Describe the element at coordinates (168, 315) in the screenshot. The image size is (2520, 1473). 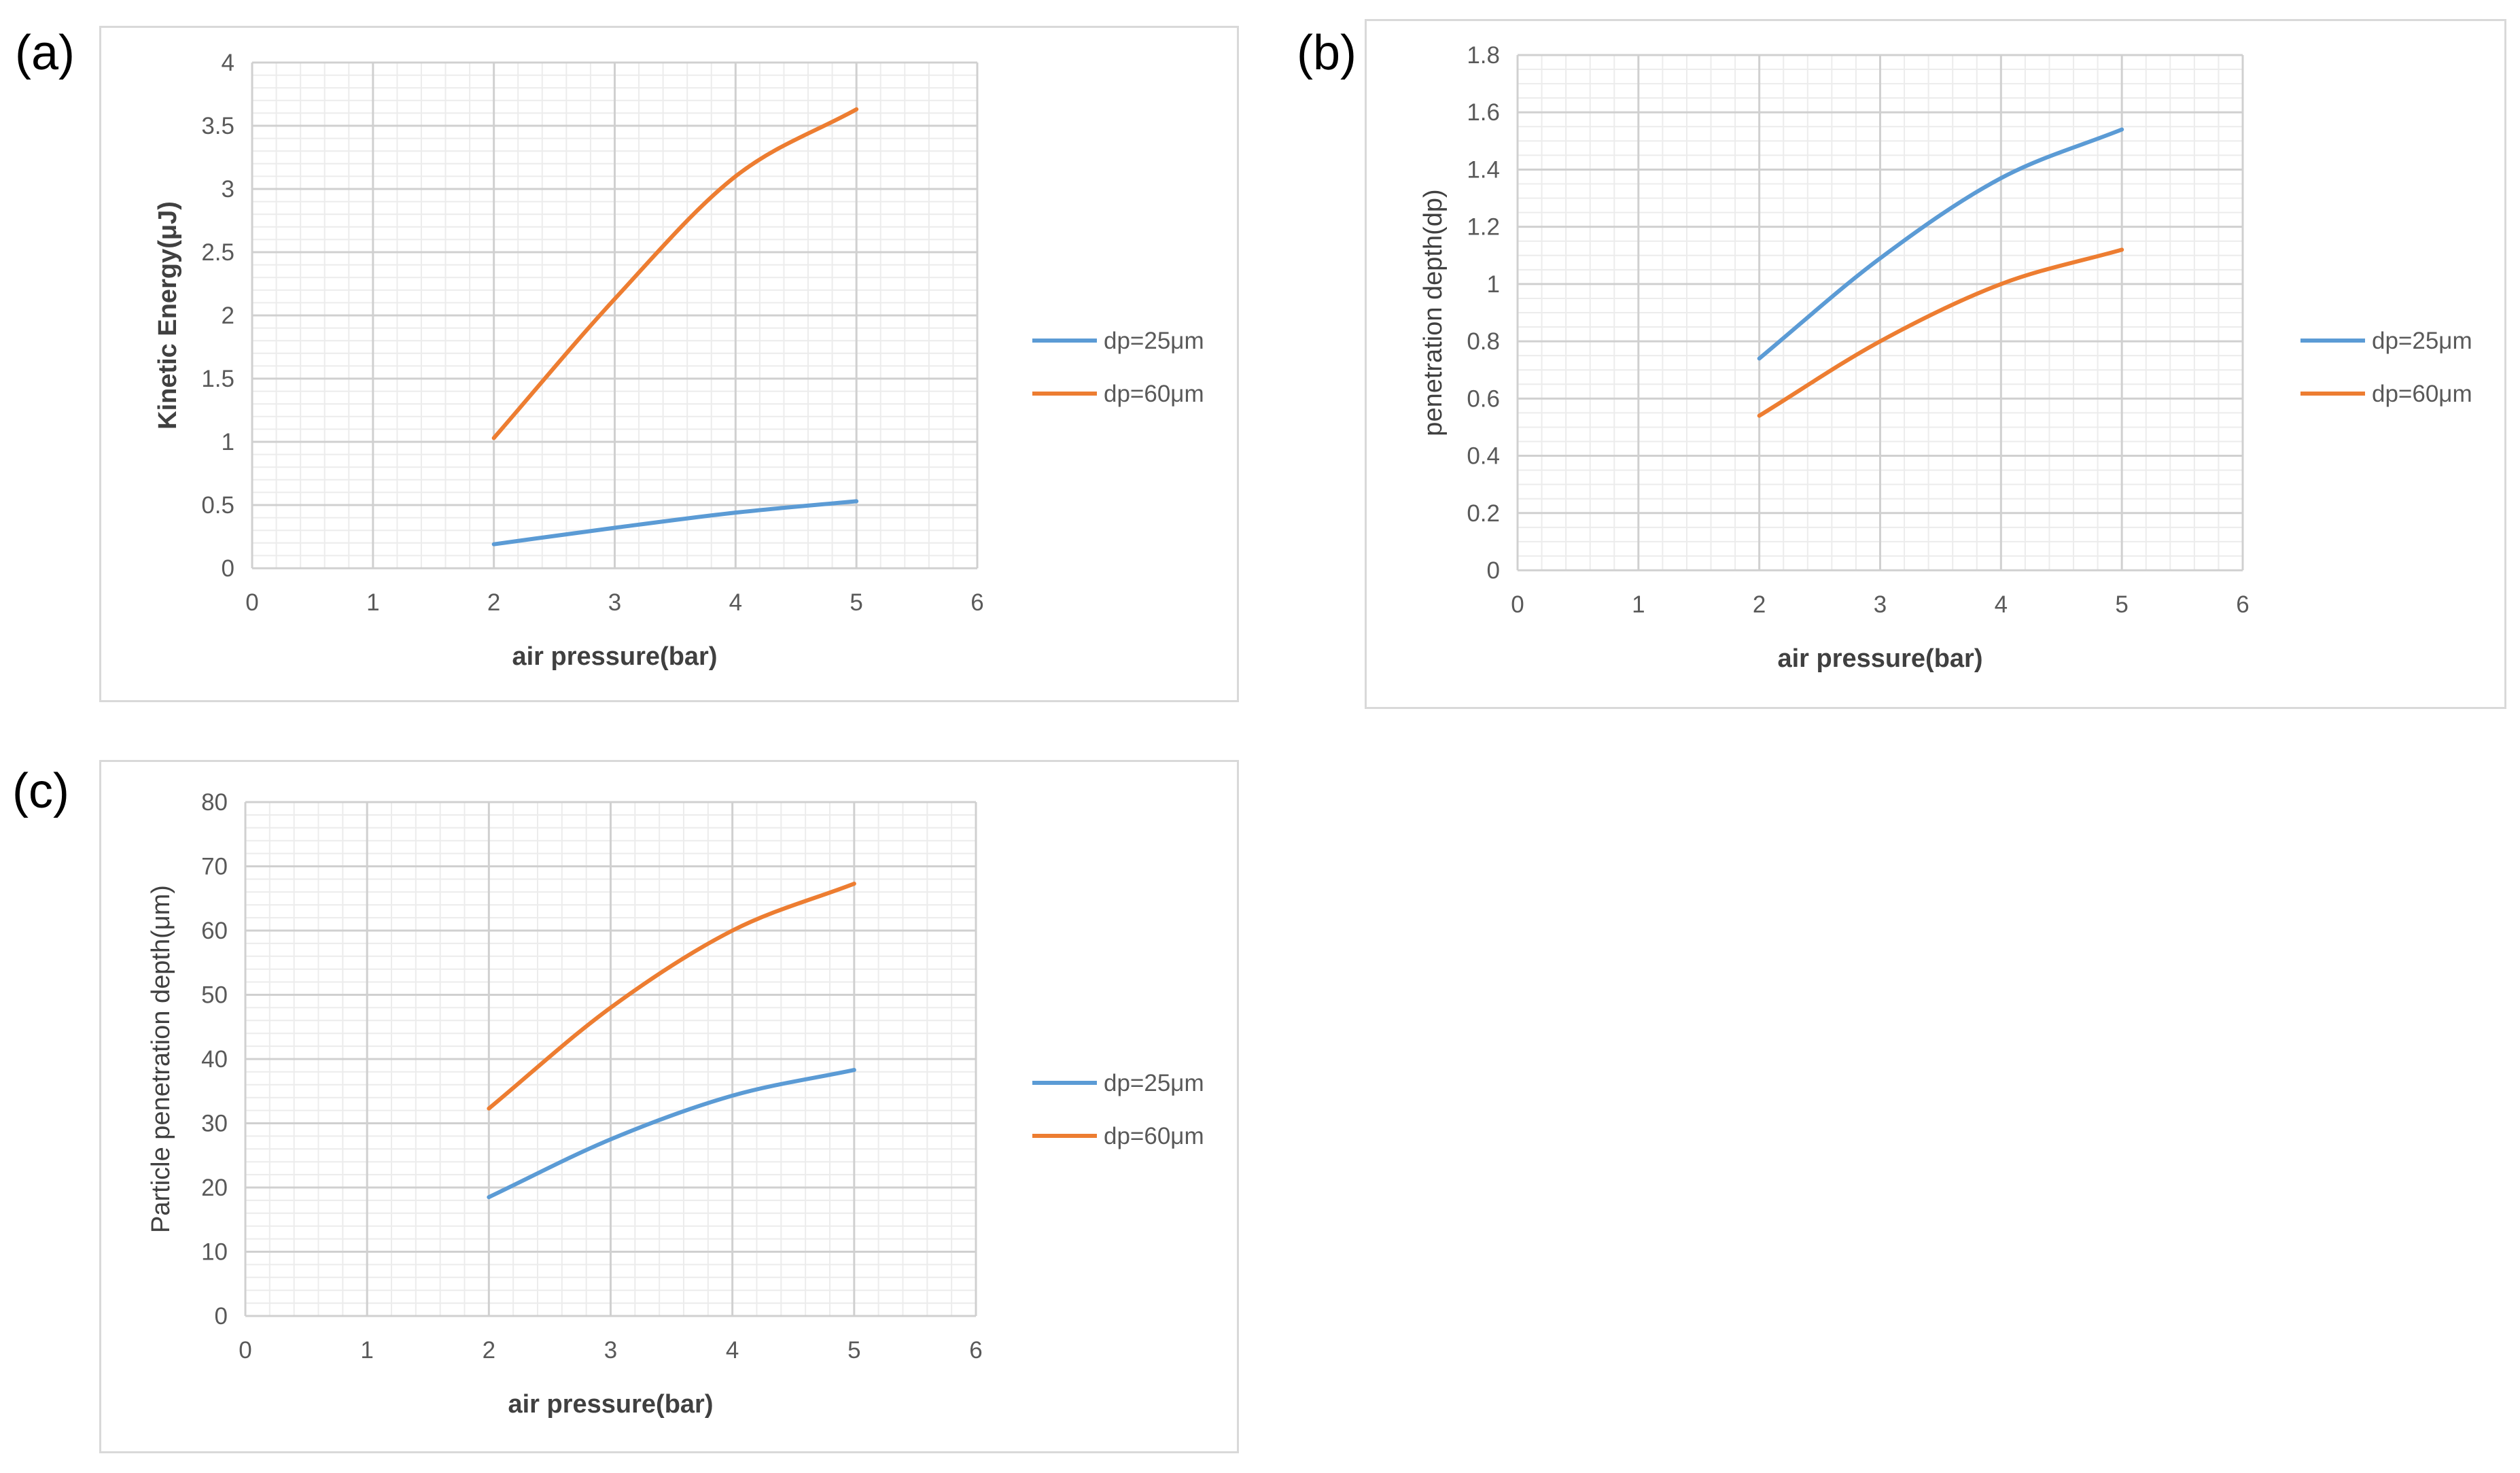
I see `y-axis-title: Kinetic Energy(μJ)` at that location.